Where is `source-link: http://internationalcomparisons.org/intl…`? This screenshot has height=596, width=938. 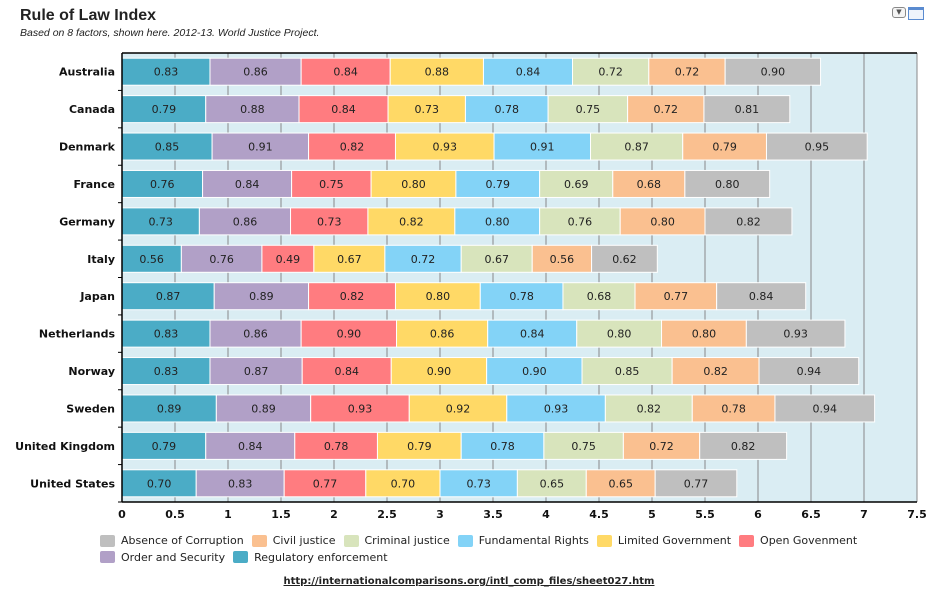
source-link: http://internationalcomparisons.org/intl… is located at coordinates (469, 581).